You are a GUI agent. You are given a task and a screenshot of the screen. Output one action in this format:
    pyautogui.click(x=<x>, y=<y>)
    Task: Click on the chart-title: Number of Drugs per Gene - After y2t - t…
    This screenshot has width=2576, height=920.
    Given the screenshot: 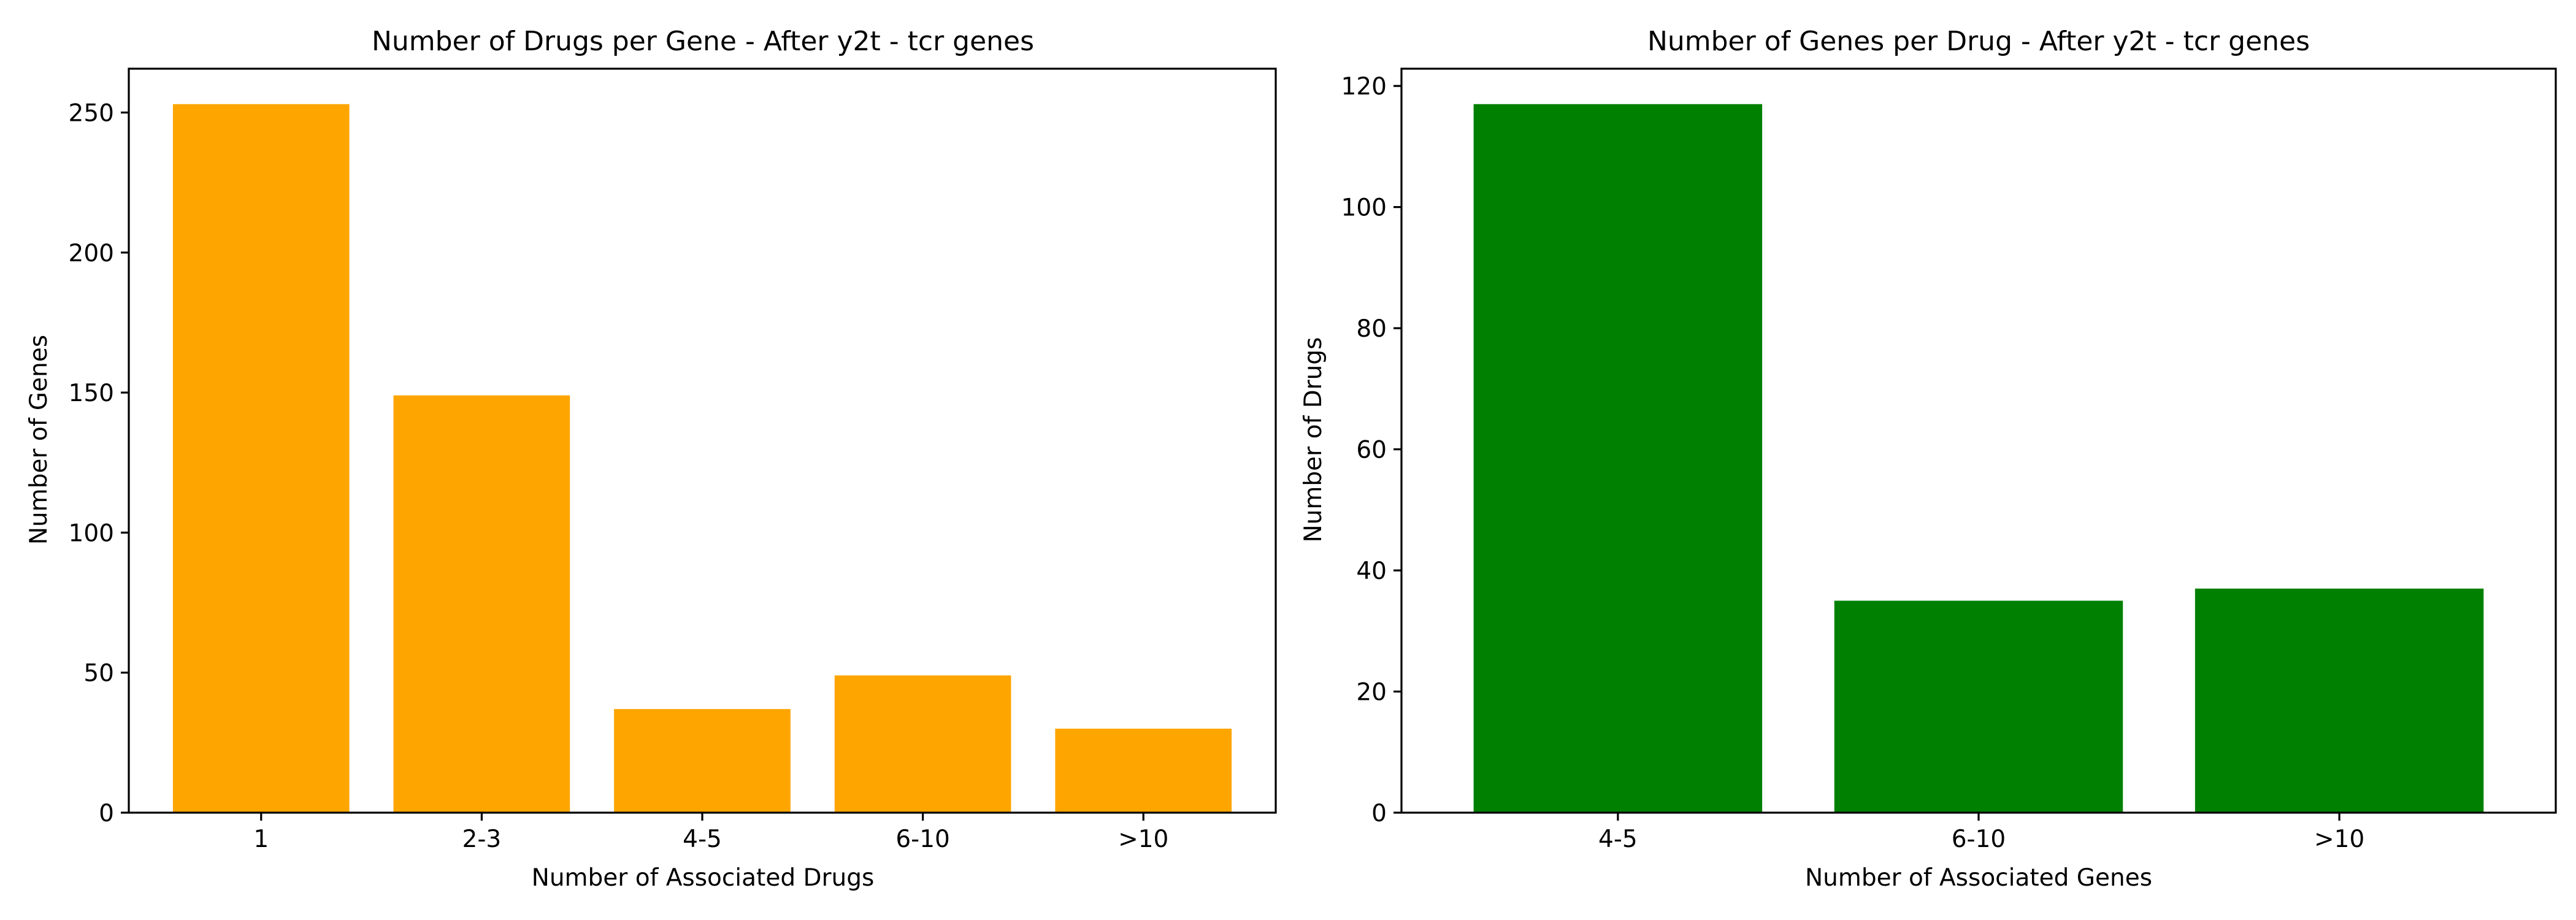 What is the action you would take?
    pyautogui.click(x=703, y=41)
    